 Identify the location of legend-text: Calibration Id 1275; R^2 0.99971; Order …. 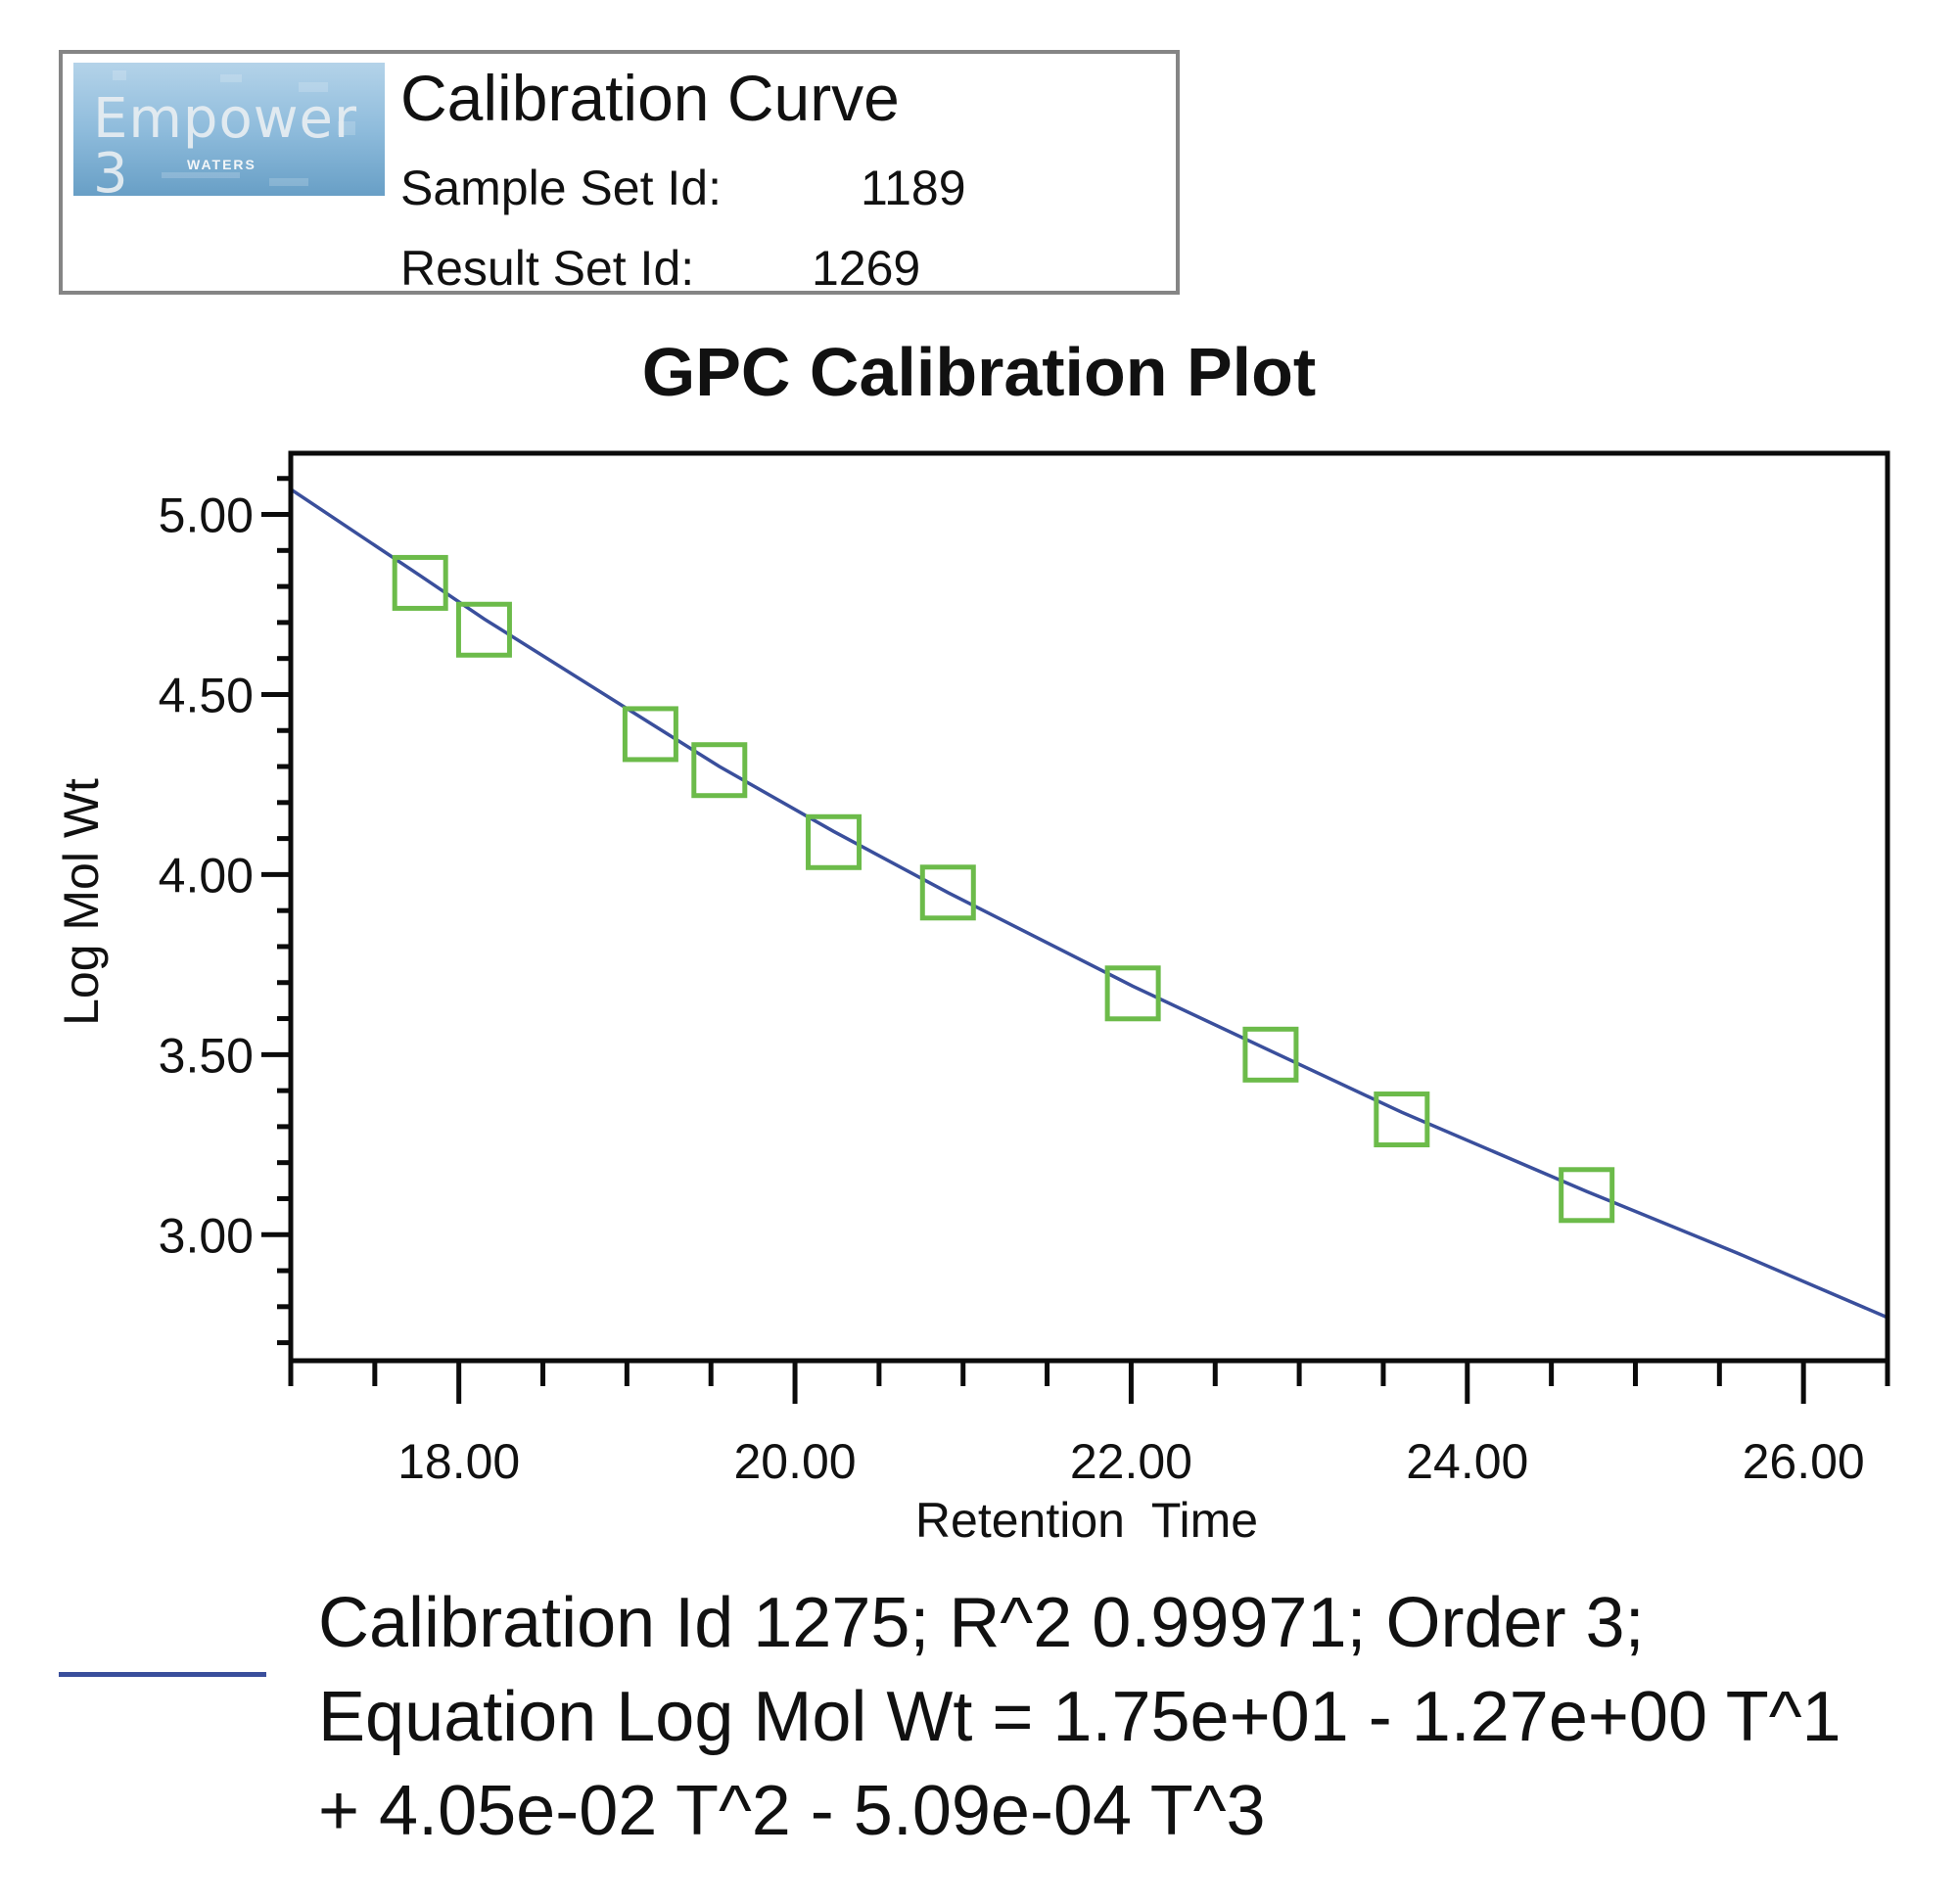
(1138, 1717).